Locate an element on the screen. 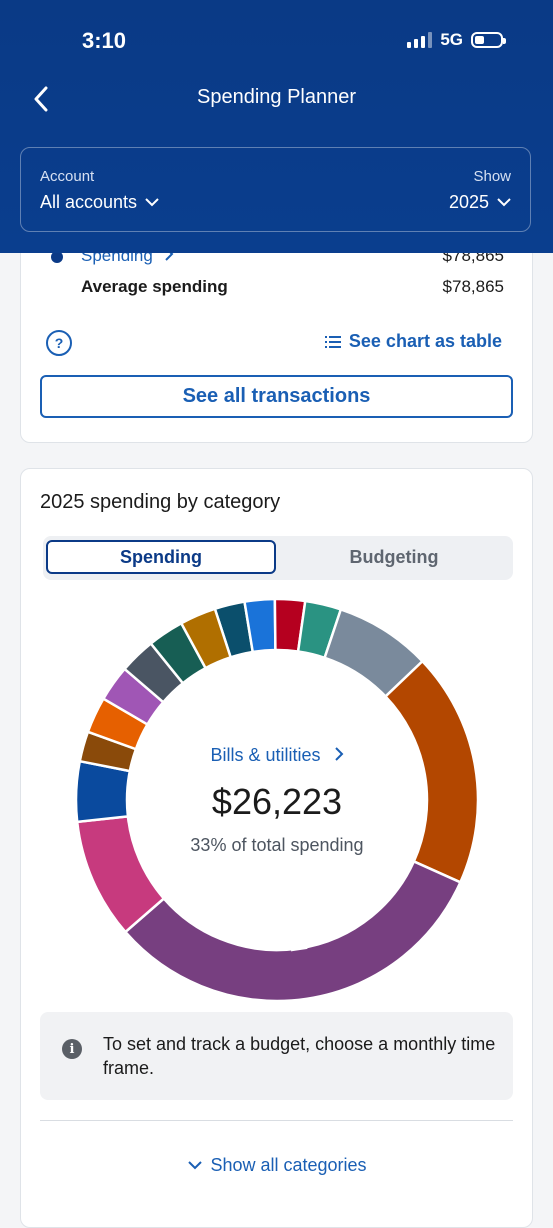  average-value: $78,865 is located at coordinates (473, 286).